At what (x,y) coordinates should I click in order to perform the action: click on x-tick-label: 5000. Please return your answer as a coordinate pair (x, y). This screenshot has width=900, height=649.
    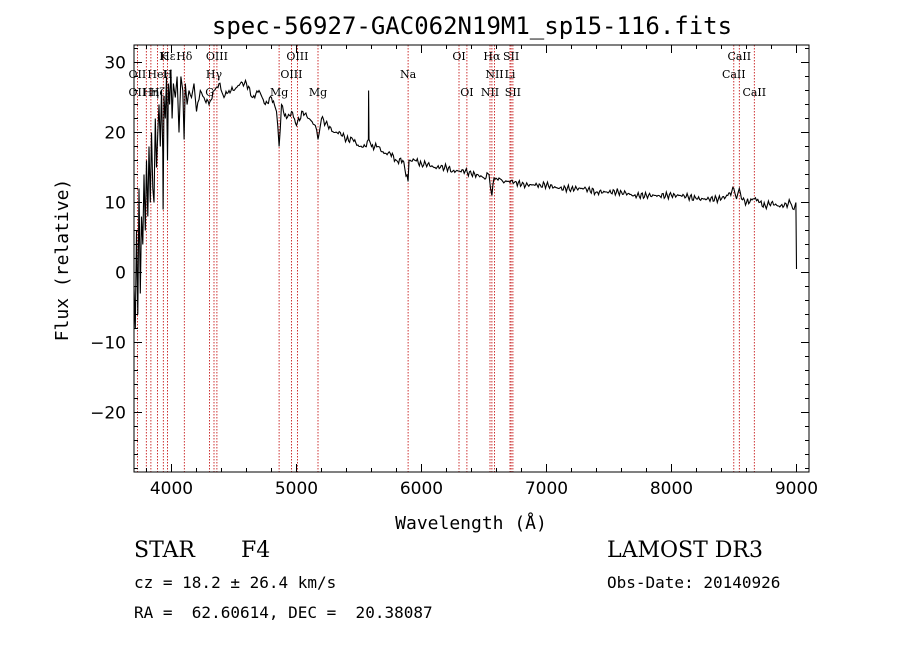
    Looking at the image, I should click on (296, 489).